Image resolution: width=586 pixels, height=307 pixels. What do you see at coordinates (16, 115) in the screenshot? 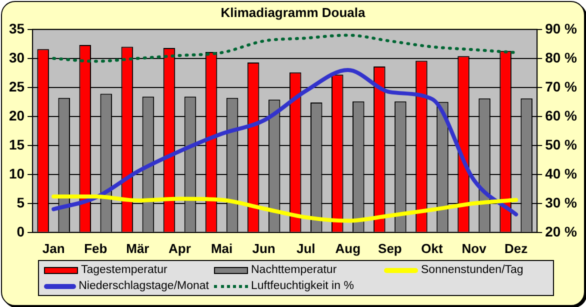
I see `y-tick-label: 20` at bounding box center [16, 115].